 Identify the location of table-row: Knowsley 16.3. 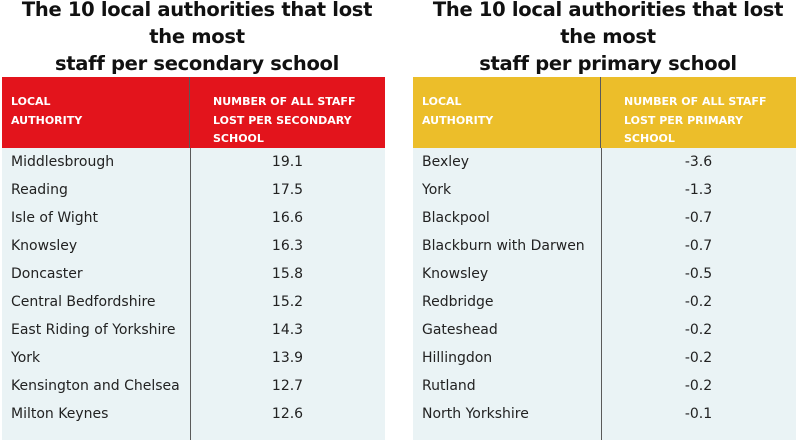
(193, 246).